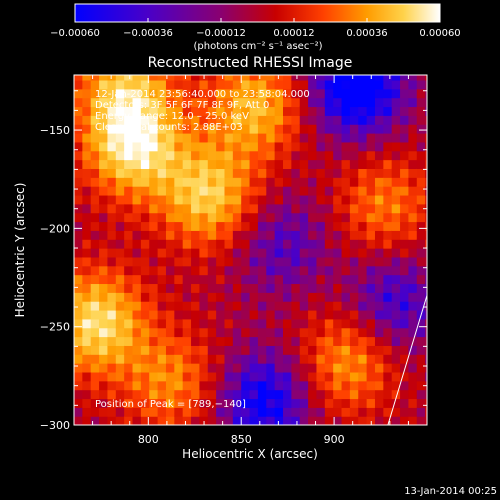 This screenshot has height=500, width=500. What do you see at coordinates (257, 46) in the screenshot?
I see `colorbar-unit-label: (photons cm⁻² s⁻¹ asec⁻²)` at bounding box center [257, 46].